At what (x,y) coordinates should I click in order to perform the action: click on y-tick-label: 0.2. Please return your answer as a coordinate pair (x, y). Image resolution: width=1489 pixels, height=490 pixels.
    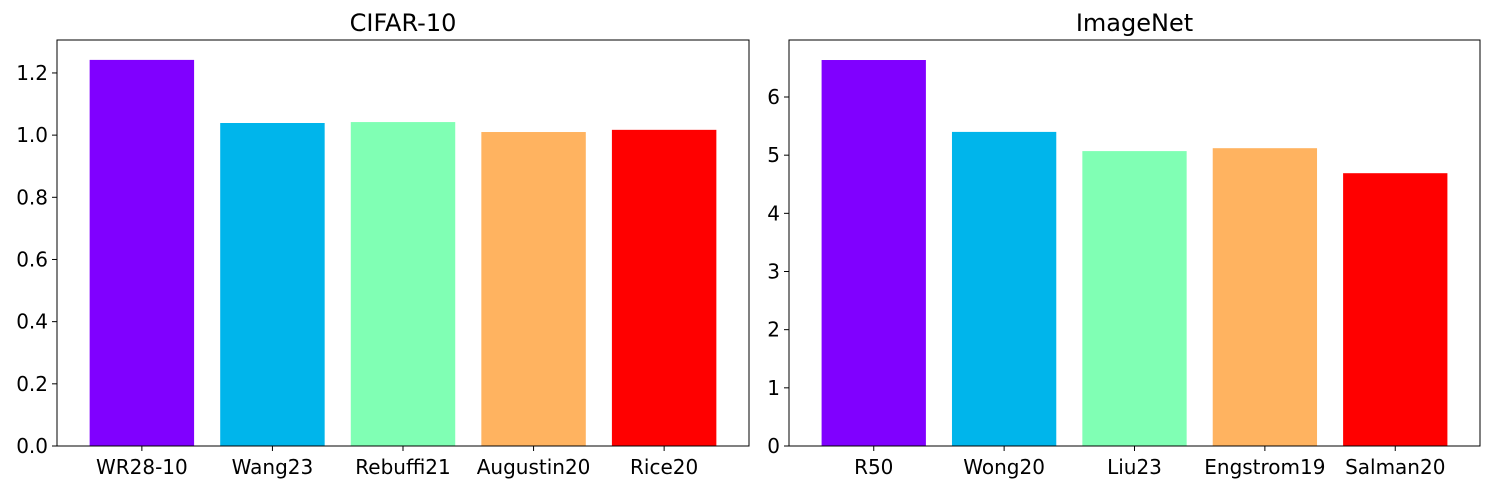
    Looking at the image, I should click on (32, 384).